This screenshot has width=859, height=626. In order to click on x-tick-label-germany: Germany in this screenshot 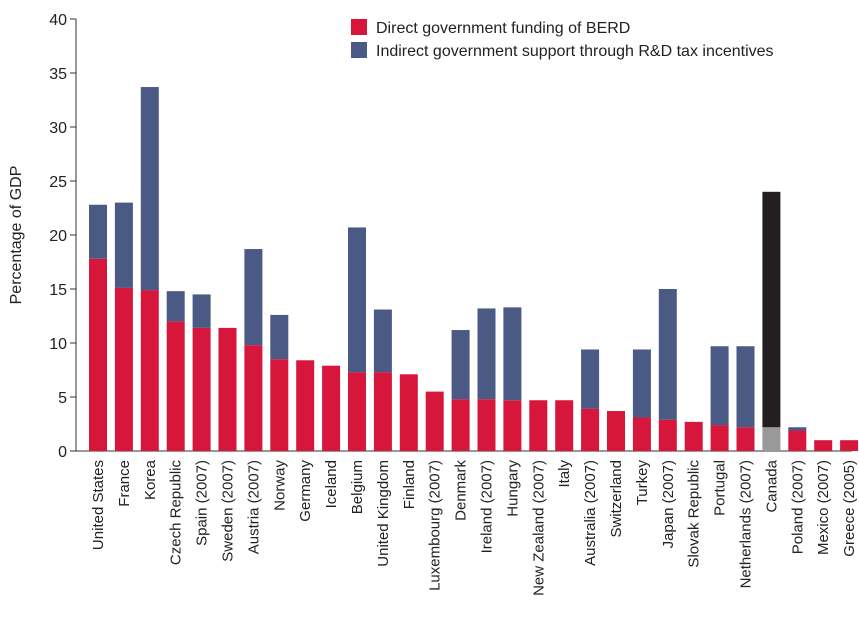, I will do `click(305, 491)`.